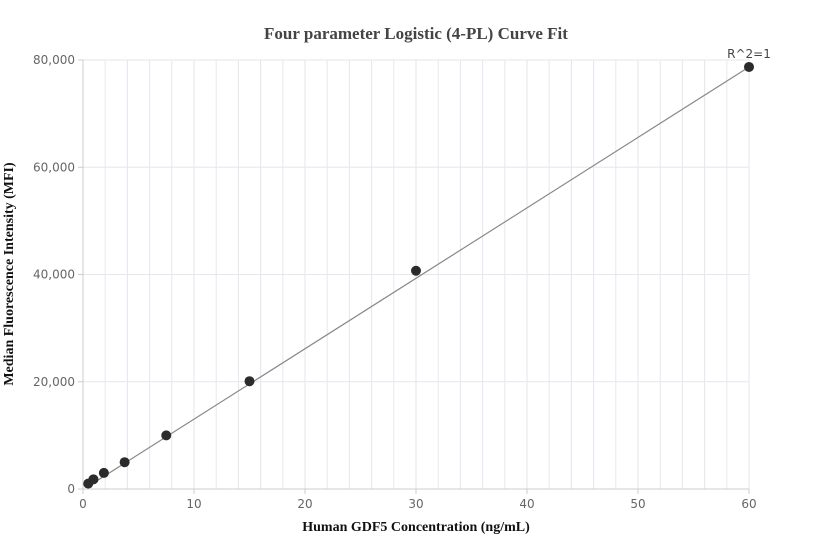 The height and width of the screenshot is (560, 832). I want to click on x-tick-label: 60, so click(748, 504).